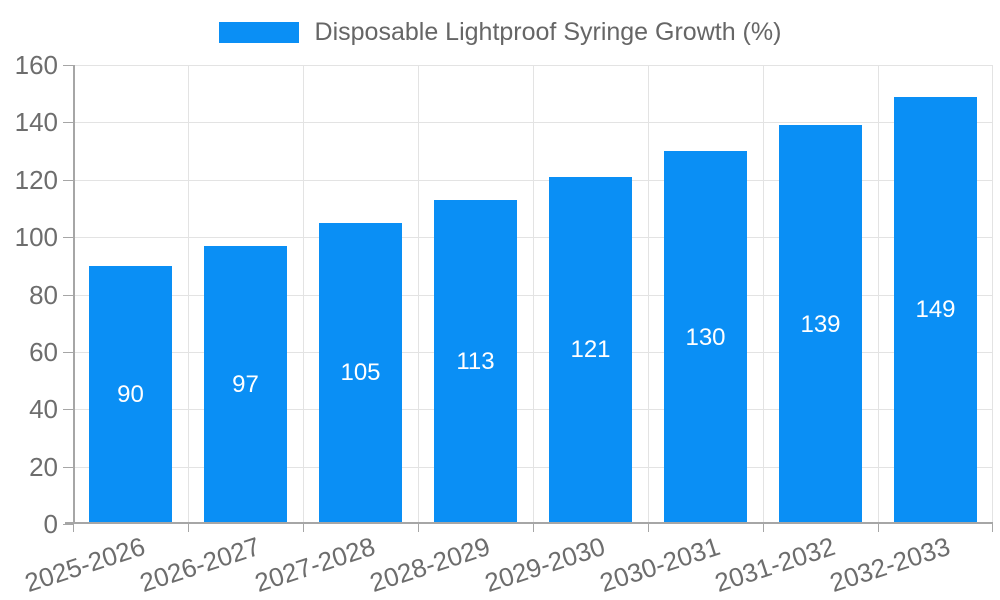  I want to click on x-tick-label: 2029-2030, so click(545, 564).